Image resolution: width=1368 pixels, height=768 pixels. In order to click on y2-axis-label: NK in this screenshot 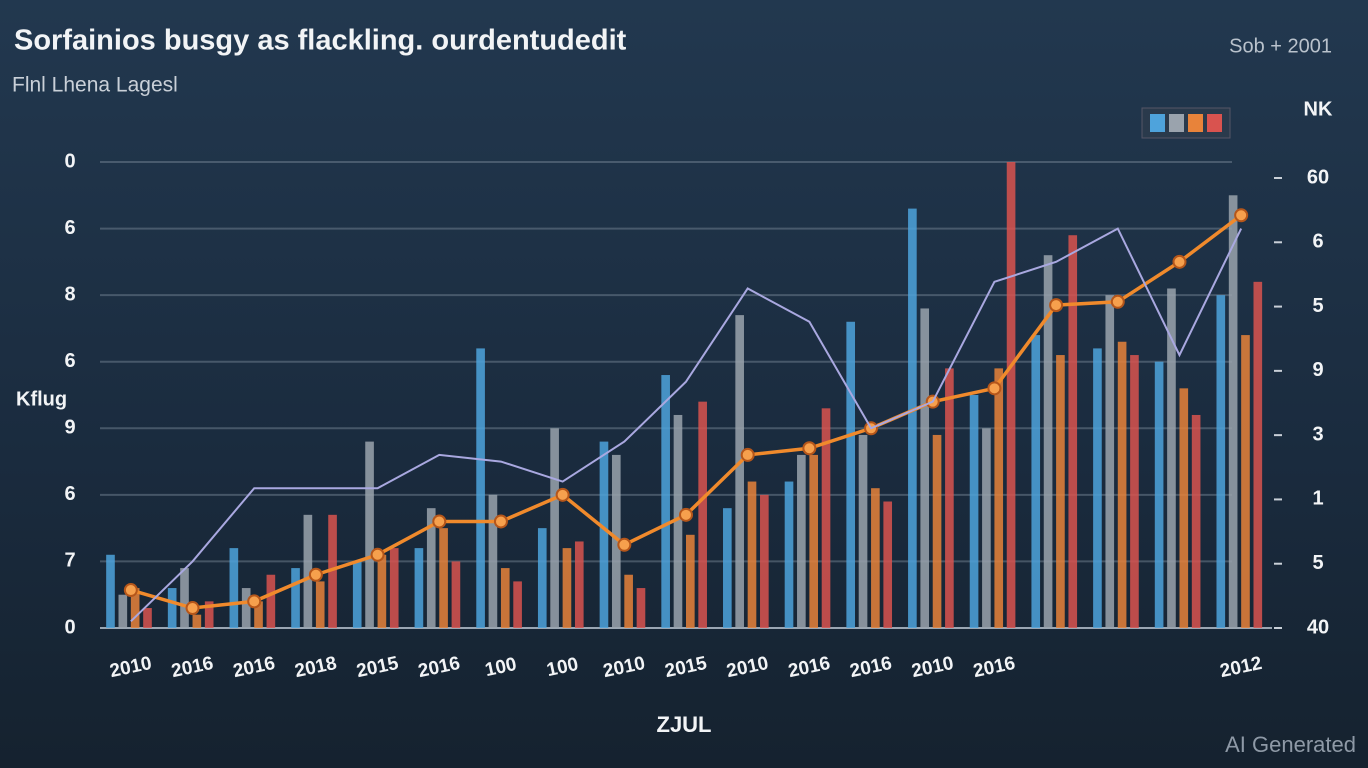, I will do `click(1318, 109)`.